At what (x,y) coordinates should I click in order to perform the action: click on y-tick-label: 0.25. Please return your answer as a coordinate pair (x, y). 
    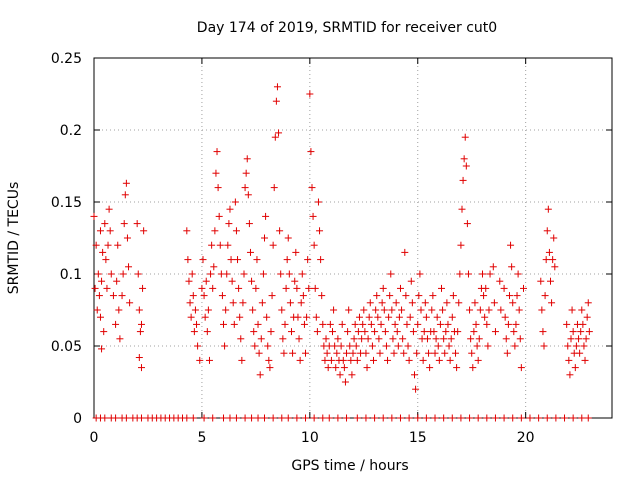
    Looking at the image, I should click on (66, 59).